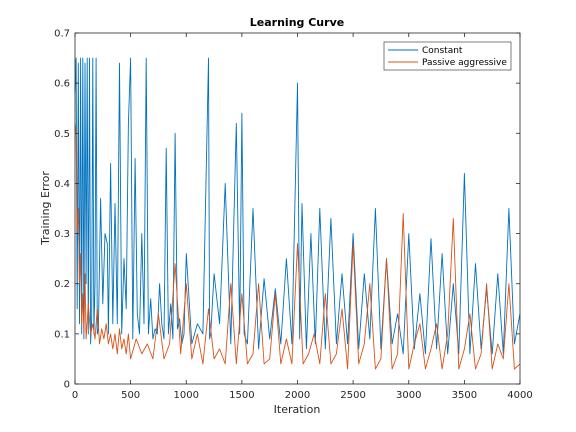 This screenshot has width=576, height=432. I want to click on y-tick-label: 0.2, so click(62, 284).